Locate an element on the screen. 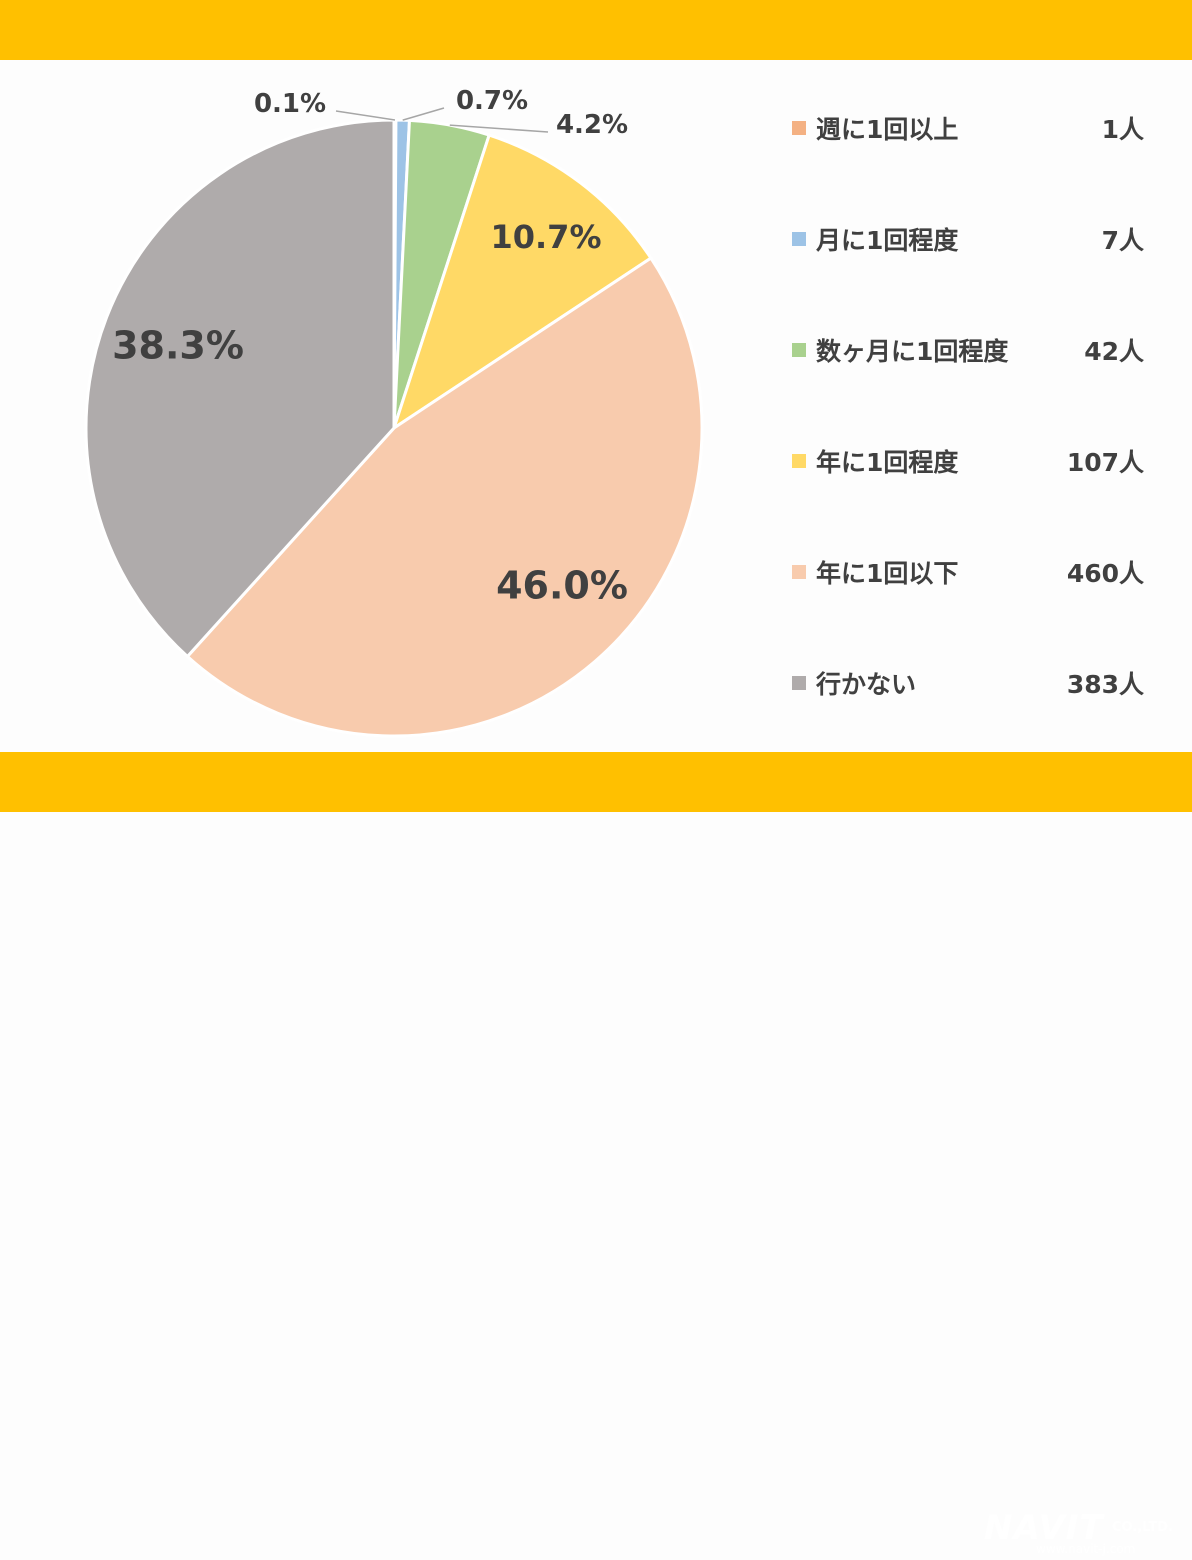 The height and width of the screenshot is (1560, 1192). legend-count: 1人 is located at coordinates (1122, 129).